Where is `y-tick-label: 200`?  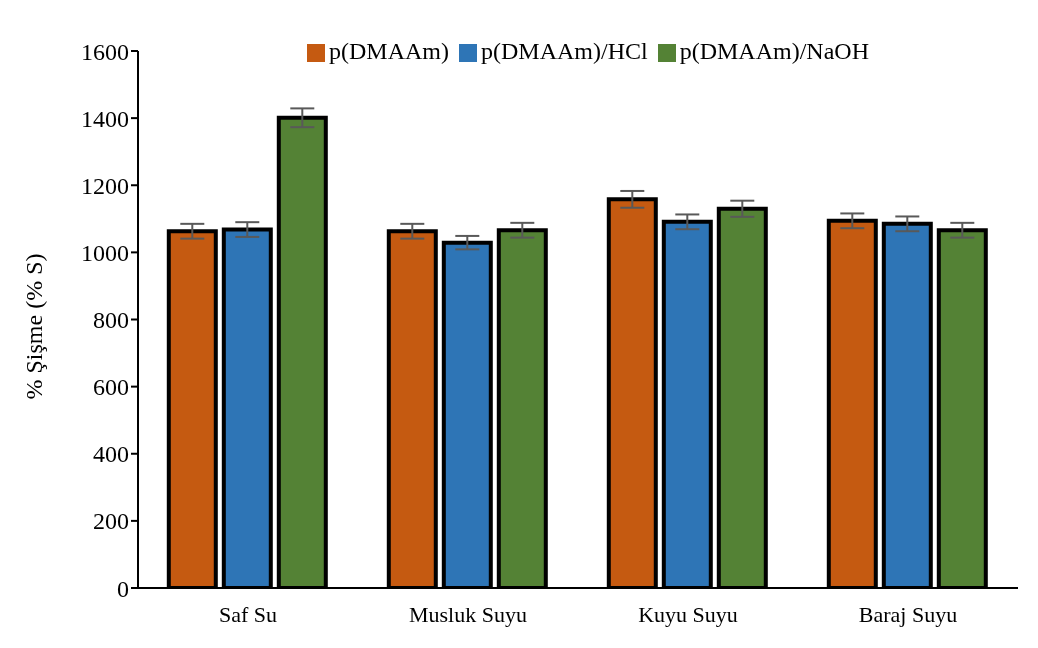
y-tick-label: 200 is located at coordinates (111, 521).